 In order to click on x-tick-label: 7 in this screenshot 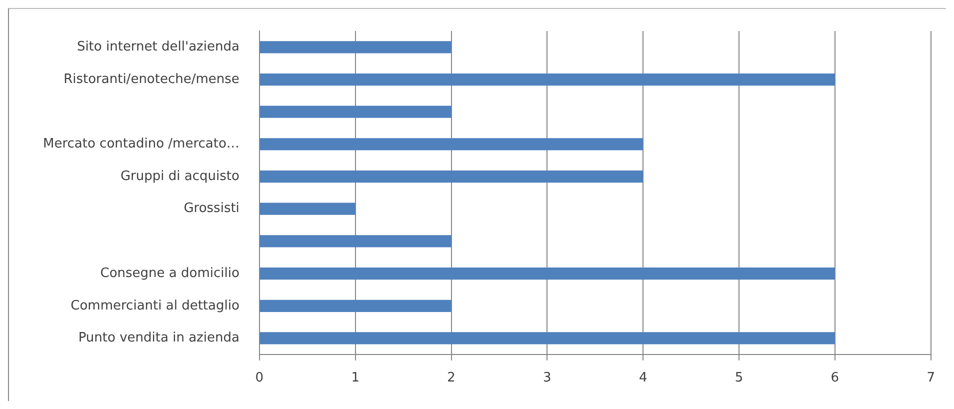, I will do `click(931, 378)`.